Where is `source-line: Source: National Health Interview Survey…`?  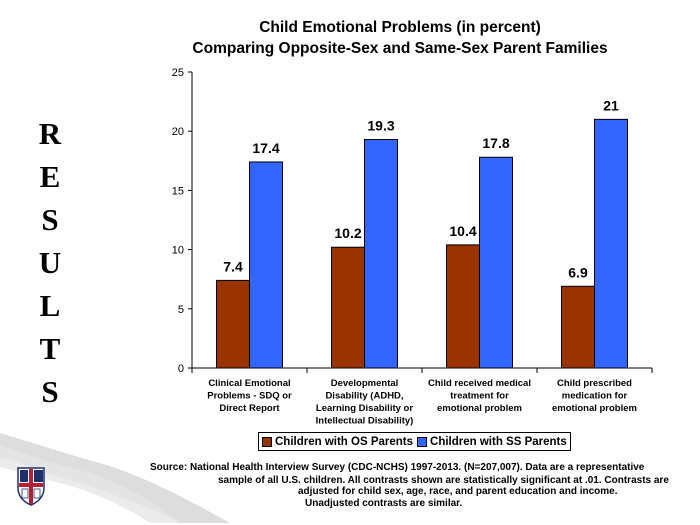
source-line: Source: National Health Interview Survey… is located at coordinates (397, 467).